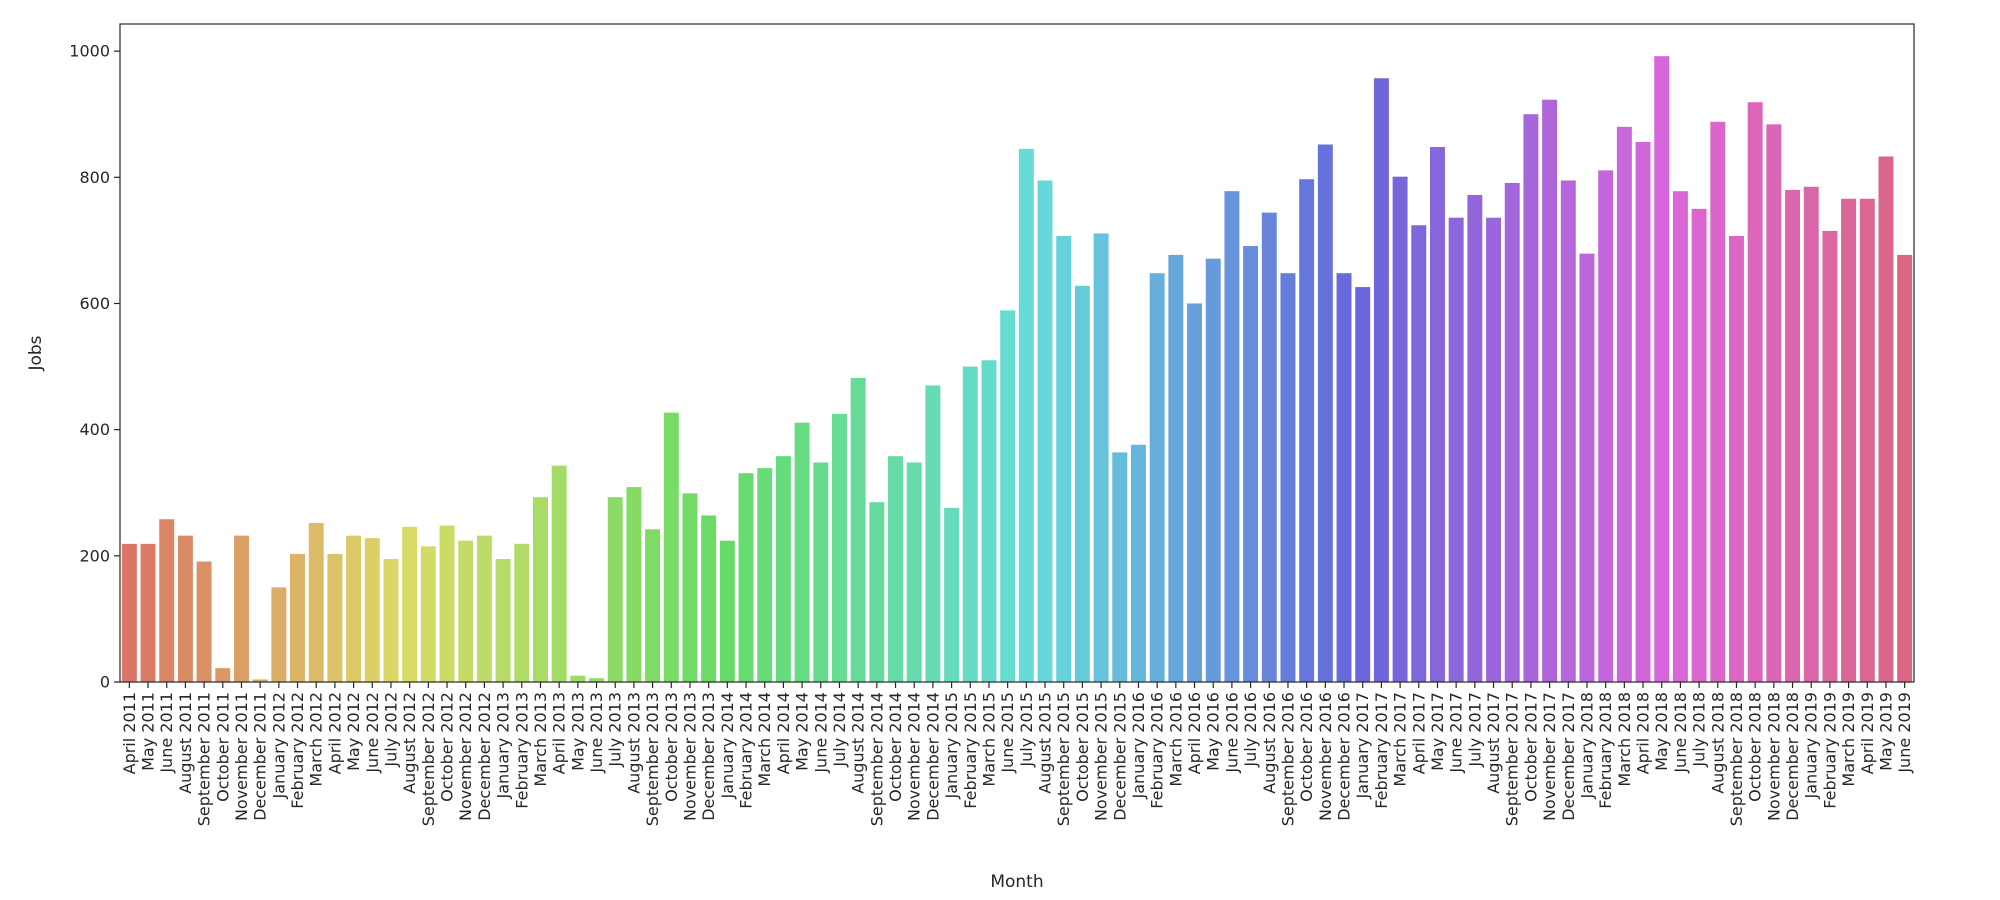 The width and height of the screenshot is (2000, 900). Describe the element at coordinates (1605, 750) in the screenshot. I see `x-tick-label: February 2018` at that location.